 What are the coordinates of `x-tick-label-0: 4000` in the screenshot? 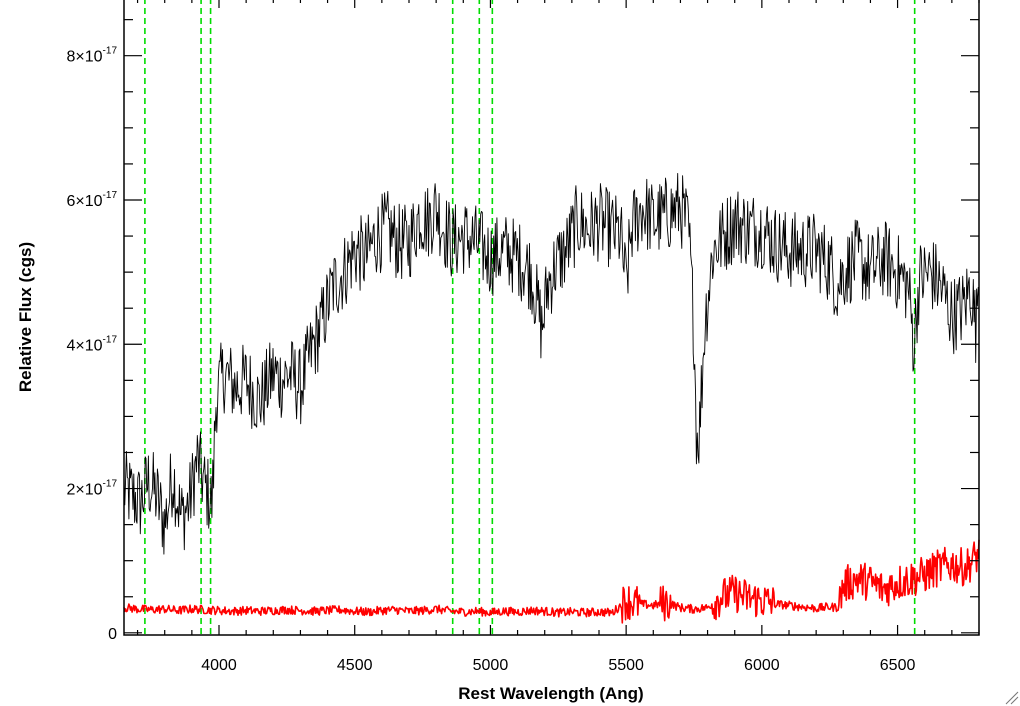 It's located at (219, 665).